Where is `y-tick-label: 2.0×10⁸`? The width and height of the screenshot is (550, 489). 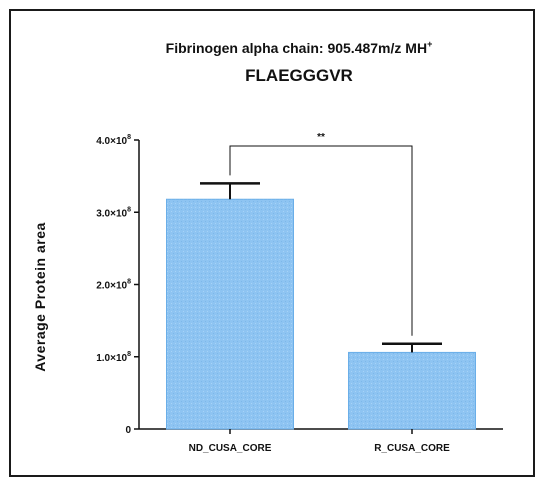 y-tick-label: 2.0×10⁸ is located at coordinates (113, 285).